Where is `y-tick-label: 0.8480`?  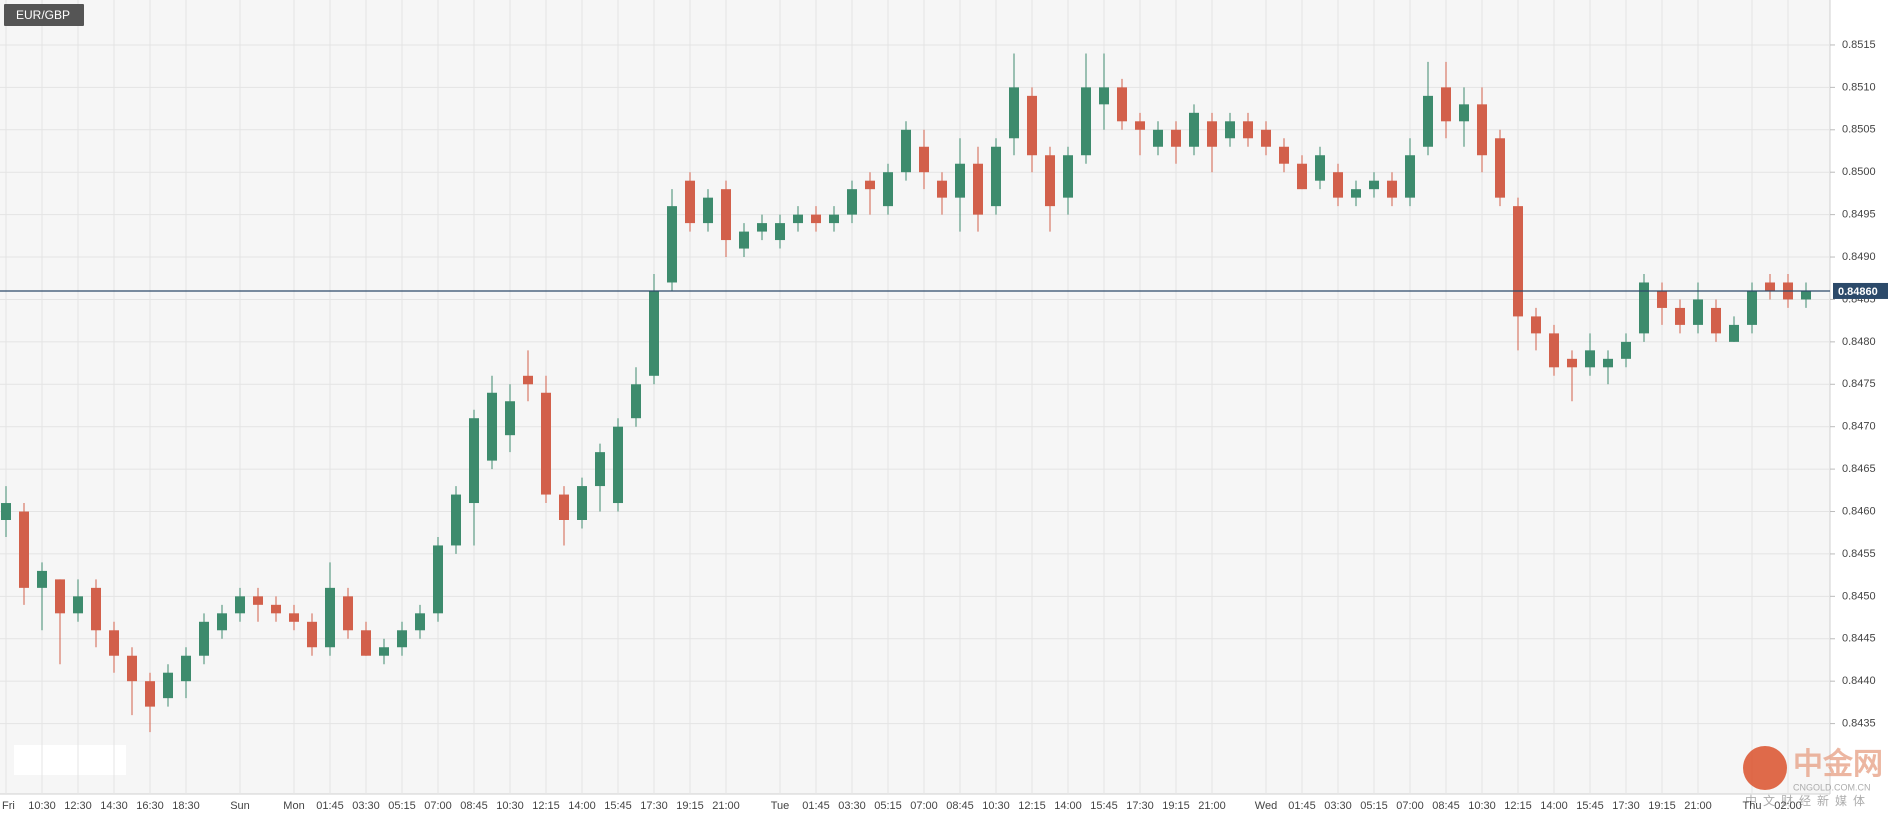 y-tick-label: 0.8480 is located at coordinates (1859, 342).